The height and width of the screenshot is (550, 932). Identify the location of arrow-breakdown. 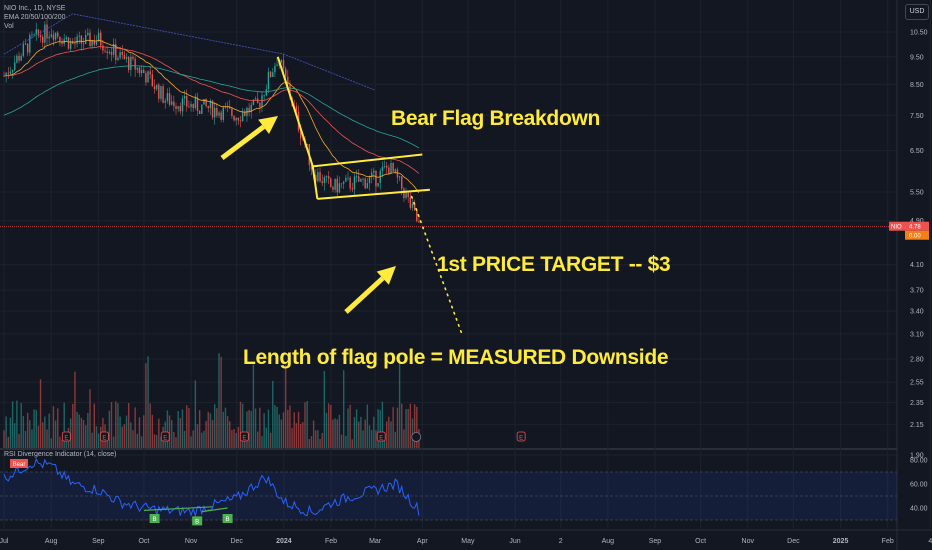
(249, 138).